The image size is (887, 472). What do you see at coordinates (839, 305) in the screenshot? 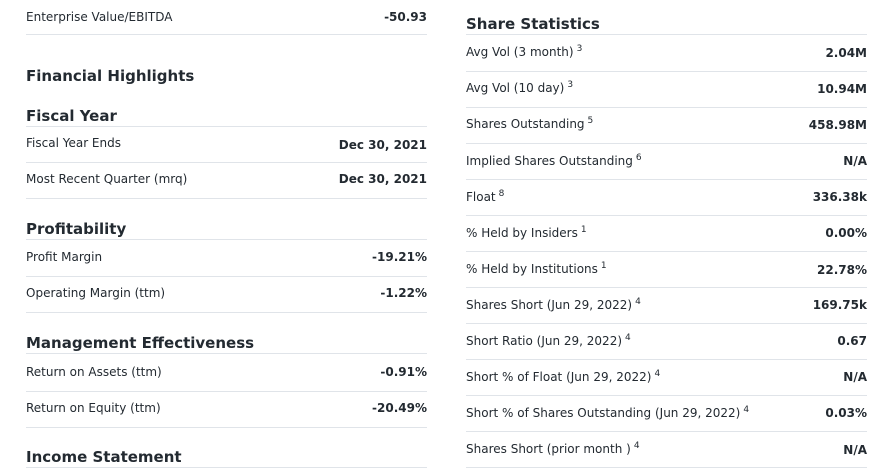
I see `row-value: 169.75k` at bounding box center [839, 305].